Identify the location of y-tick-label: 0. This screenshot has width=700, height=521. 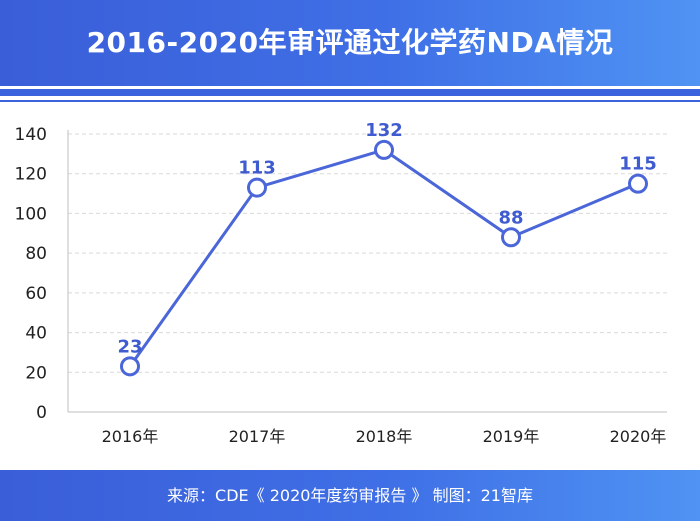
(41, 413).